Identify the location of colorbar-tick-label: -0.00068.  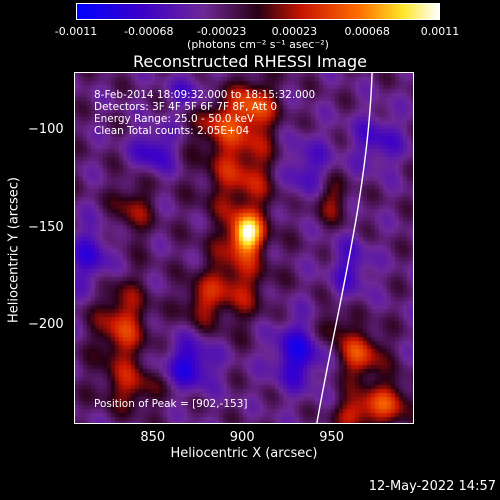
(149, 31).